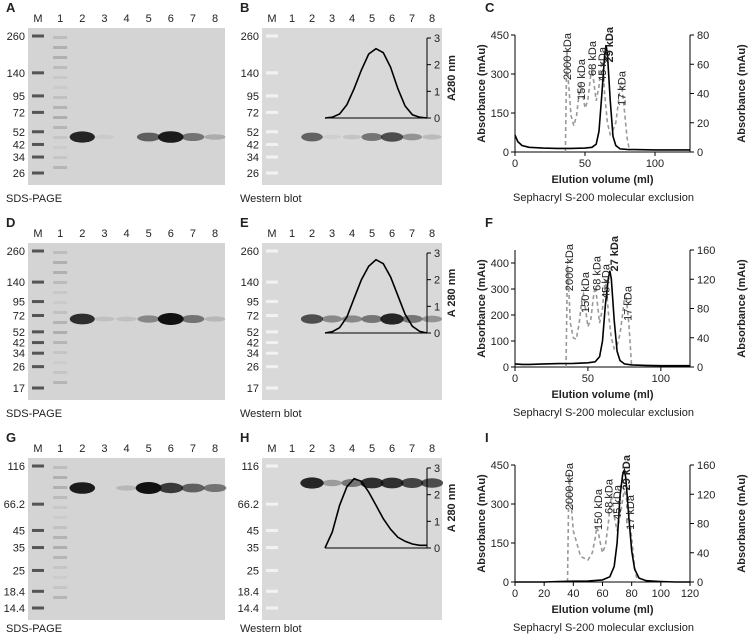 This screenshot has height=643, width=756. I want to click on marker-label: 116, so click(250, 467).